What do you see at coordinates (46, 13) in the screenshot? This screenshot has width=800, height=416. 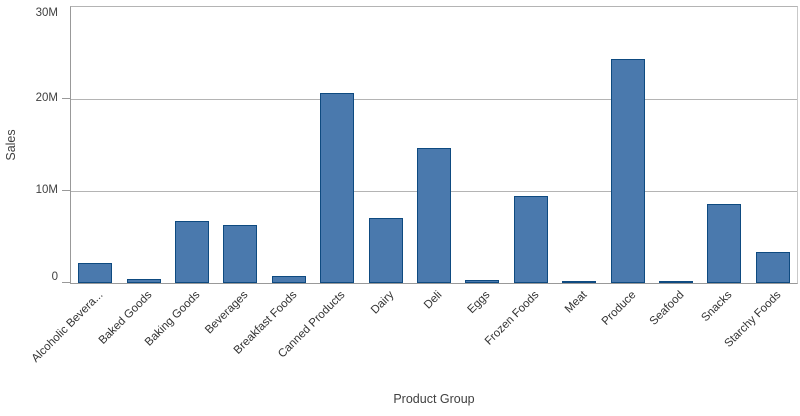 I see `y-tick-label: 30M` at bounding box center [46, 13].